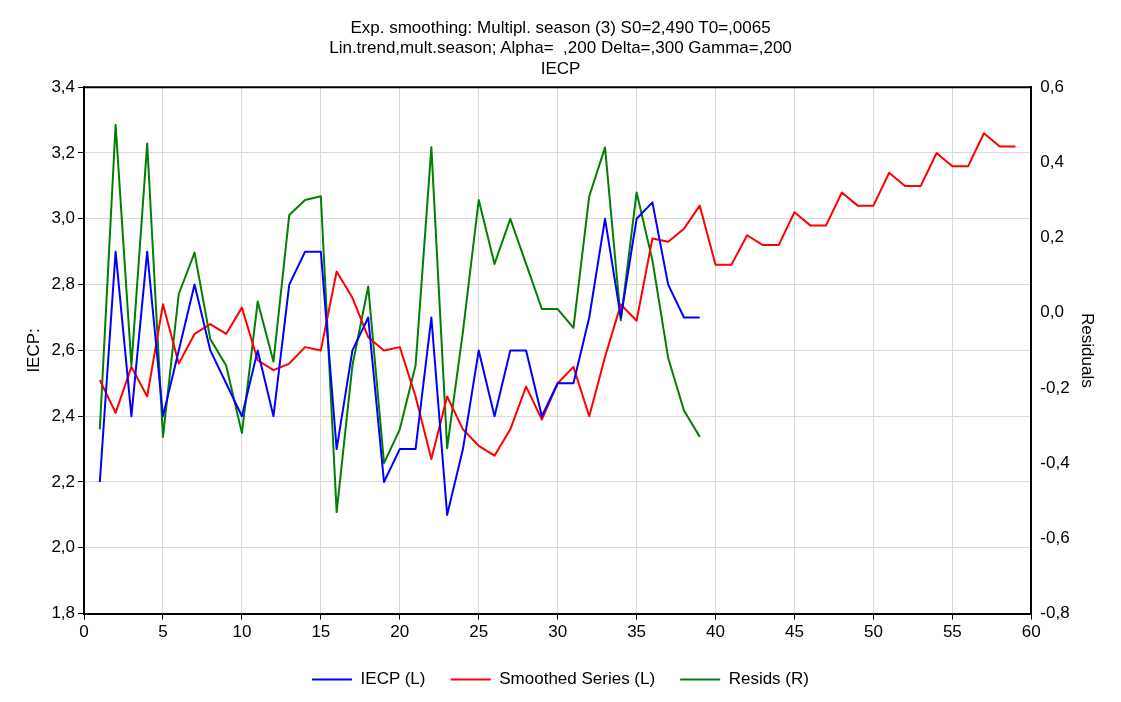 The width and height of the screenshot is (1121, 702). Describe the element at coordinates (1052, 86) in the screenshot. I see `y2-tick-label: 0,6` at that location.